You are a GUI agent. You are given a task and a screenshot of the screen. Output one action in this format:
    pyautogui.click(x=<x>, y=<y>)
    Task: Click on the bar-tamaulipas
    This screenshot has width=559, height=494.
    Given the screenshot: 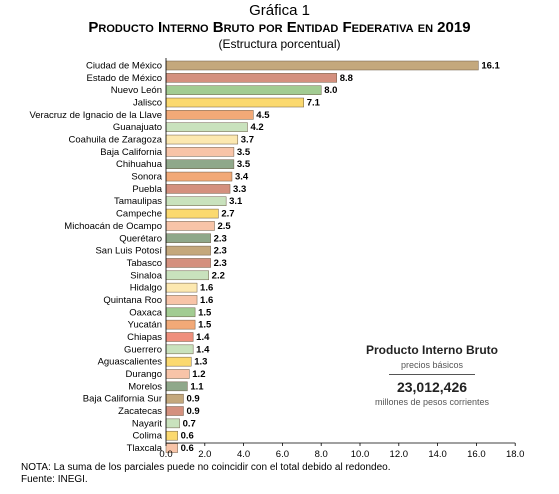 What is the action you would take?
    pyautogui.click(x=196, y=201)
    